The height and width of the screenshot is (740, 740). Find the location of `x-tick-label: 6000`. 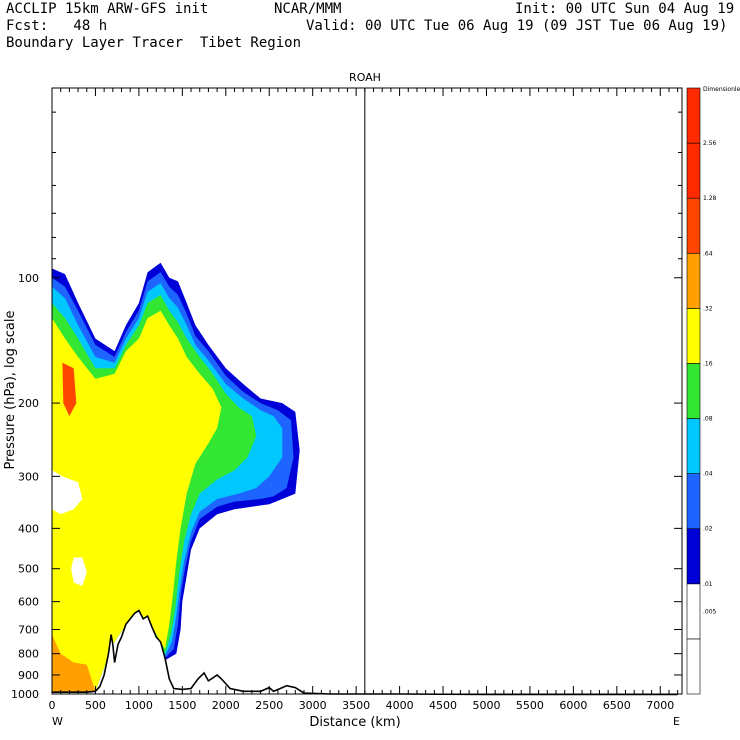

x-tick-label: 6000 is located at coordinates (573, 705).